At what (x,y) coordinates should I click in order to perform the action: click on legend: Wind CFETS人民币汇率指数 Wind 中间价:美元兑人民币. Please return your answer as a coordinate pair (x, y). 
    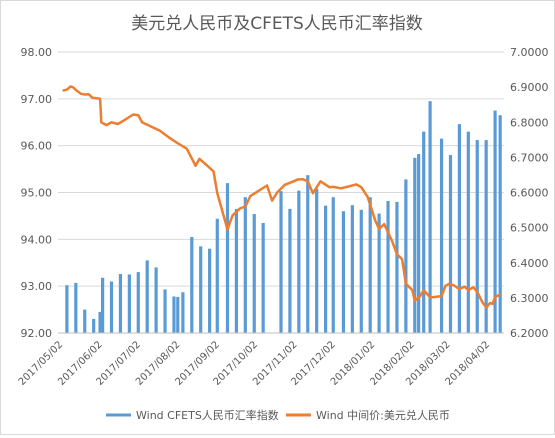
    Looking at the image, I should click on (278, 415).